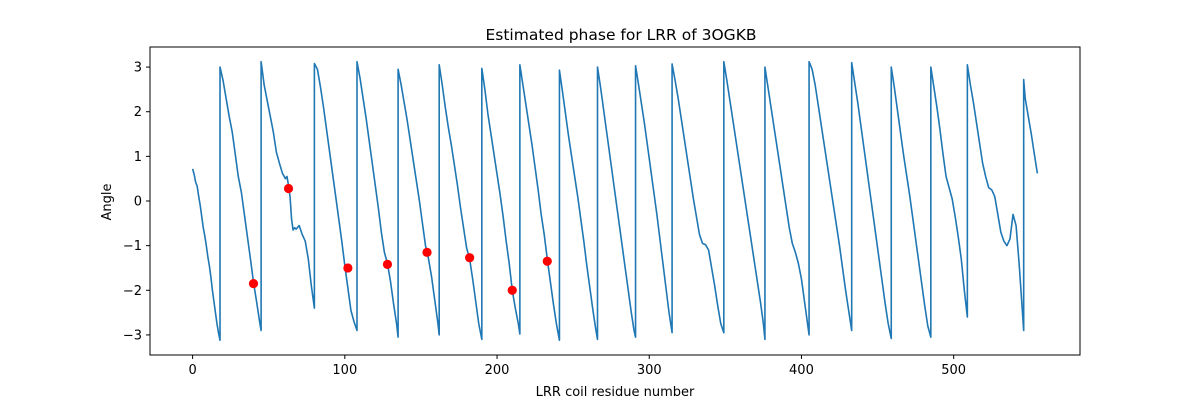 The image size is (1200, 400). I want to click on y-tick-label: −1, so click(132, 246).